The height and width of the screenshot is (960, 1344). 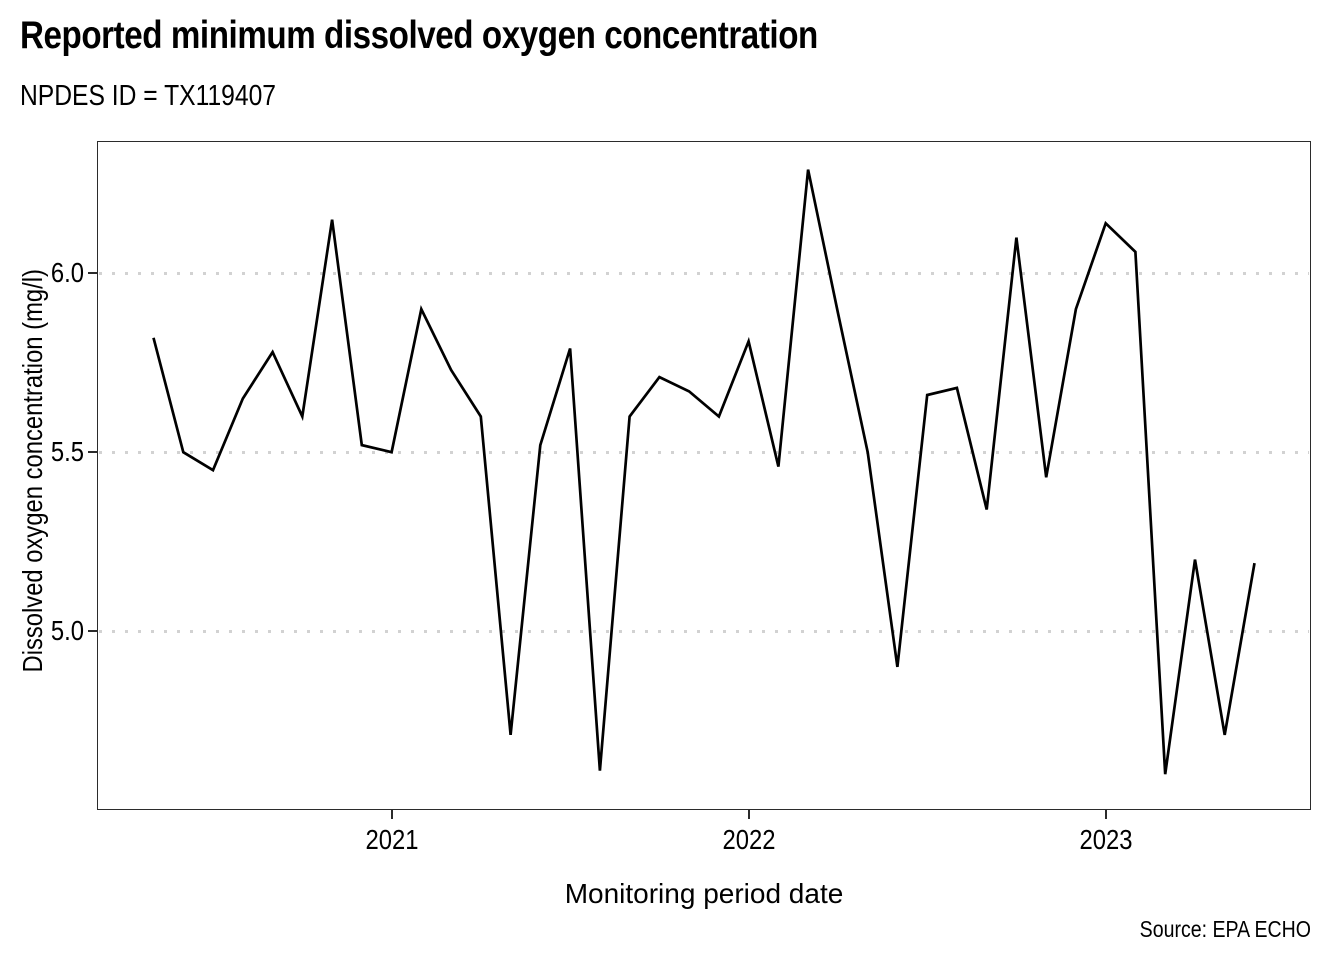 I want to click on chart-subtitle: NPDES ID = TX119407, so click(x=148, y=96).